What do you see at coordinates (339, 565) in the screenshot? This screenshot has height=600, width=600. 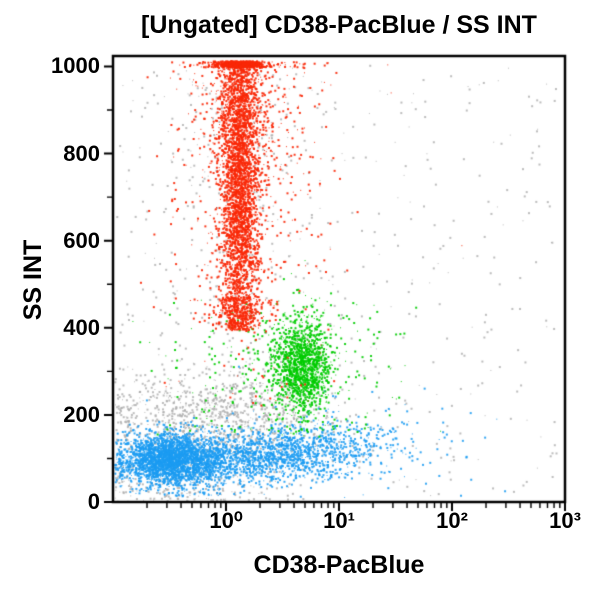 I see `x-axis-label: CD38-PacBlue` at bounding box center [339, 565].